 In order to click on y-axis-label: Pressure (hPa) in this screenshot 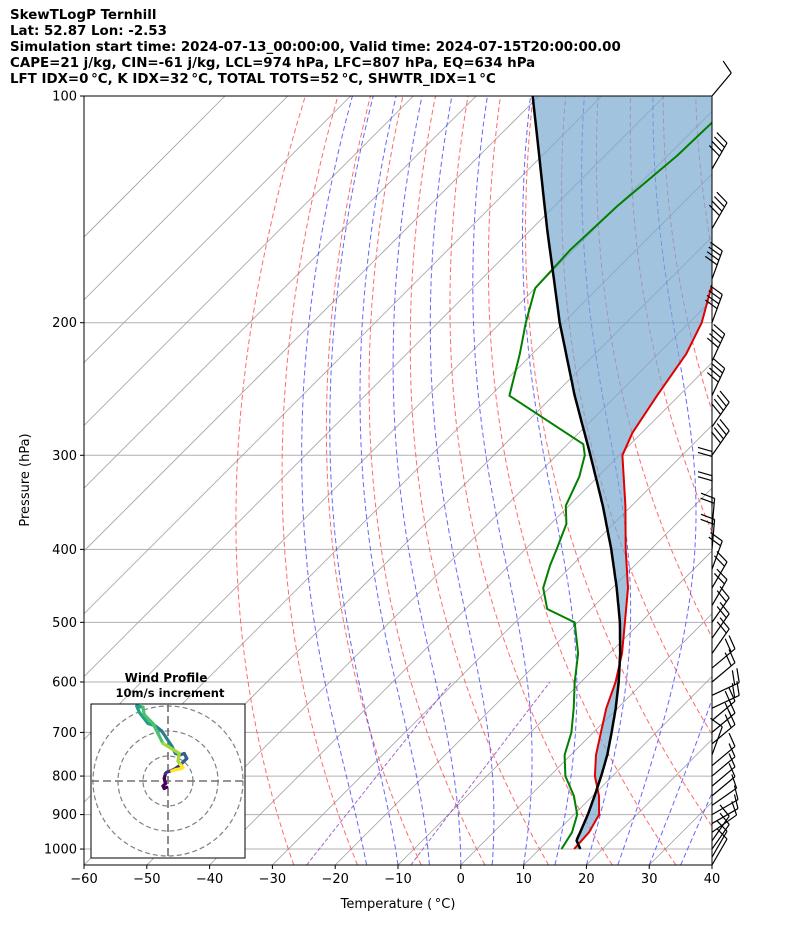, I will do `click(25, 479)`.